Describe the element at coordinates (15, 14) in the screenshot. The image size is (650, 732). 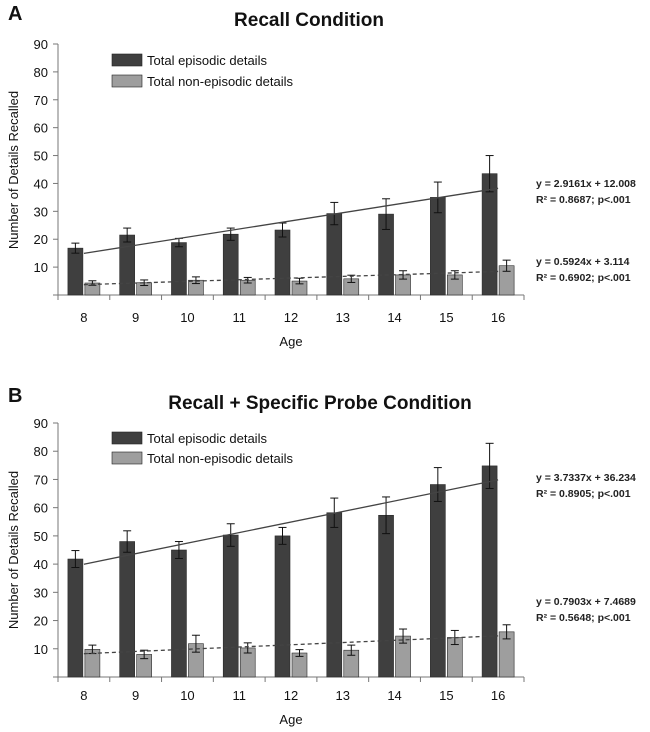
I see `panel-letter: A` at that location.